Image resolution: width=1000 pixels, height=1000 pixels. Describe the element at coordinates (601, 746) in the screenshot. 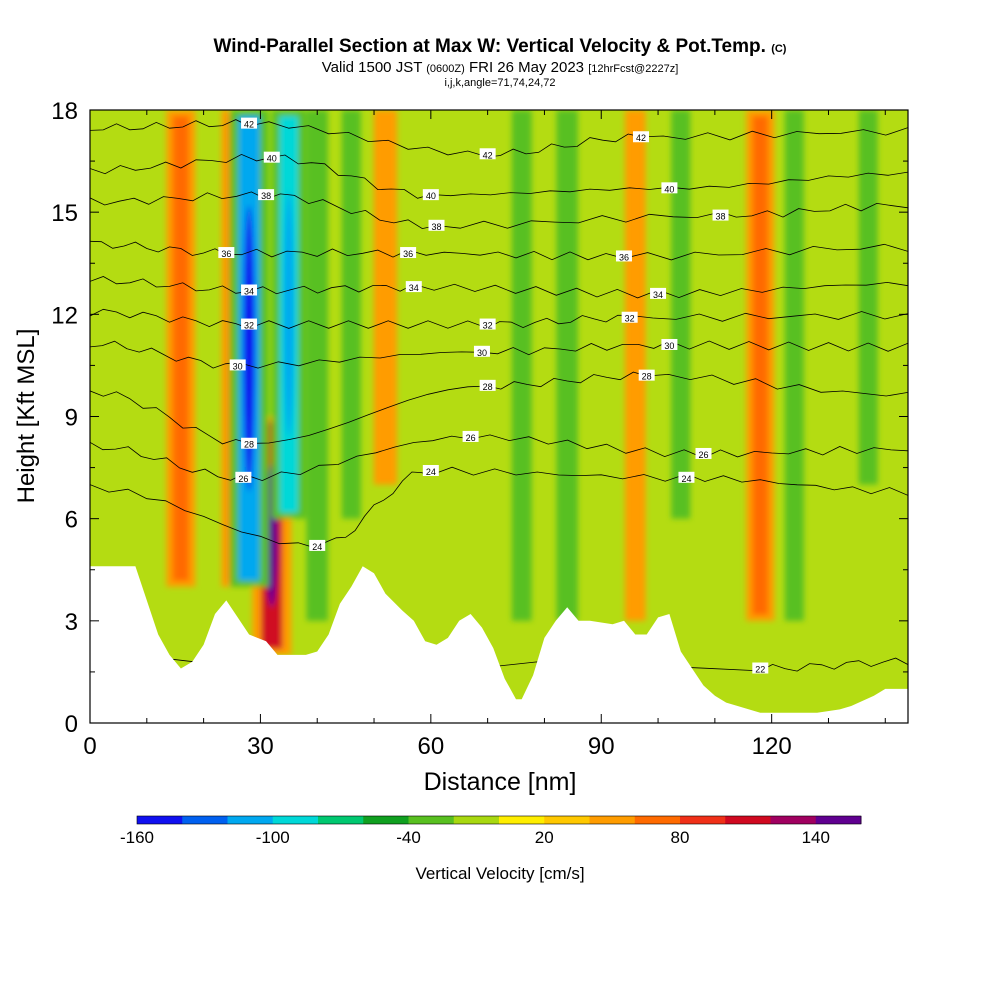

I see `x-tick-label: 90` at that location.